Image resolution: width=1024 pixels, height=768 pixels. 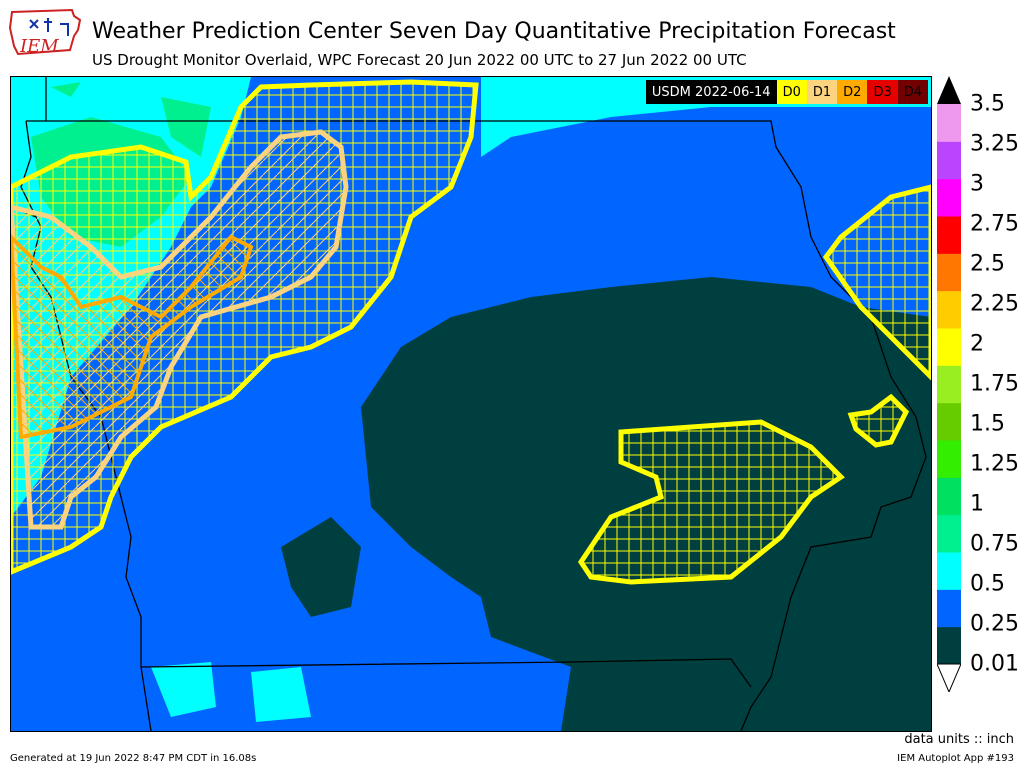 What do you see at coordinates (231, 692) in the screenshot?
I see `precip-area-0p5-south` at bounding box center [231, 692].